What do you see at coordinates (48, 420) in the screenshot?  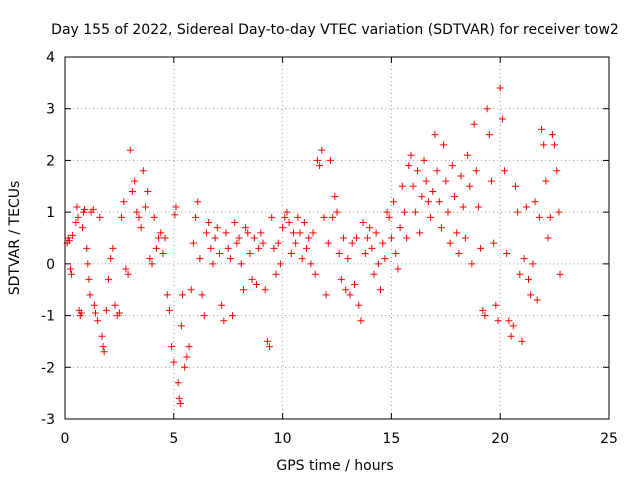 I see `y-tick-label: -3` at bounding box center [48, 420].